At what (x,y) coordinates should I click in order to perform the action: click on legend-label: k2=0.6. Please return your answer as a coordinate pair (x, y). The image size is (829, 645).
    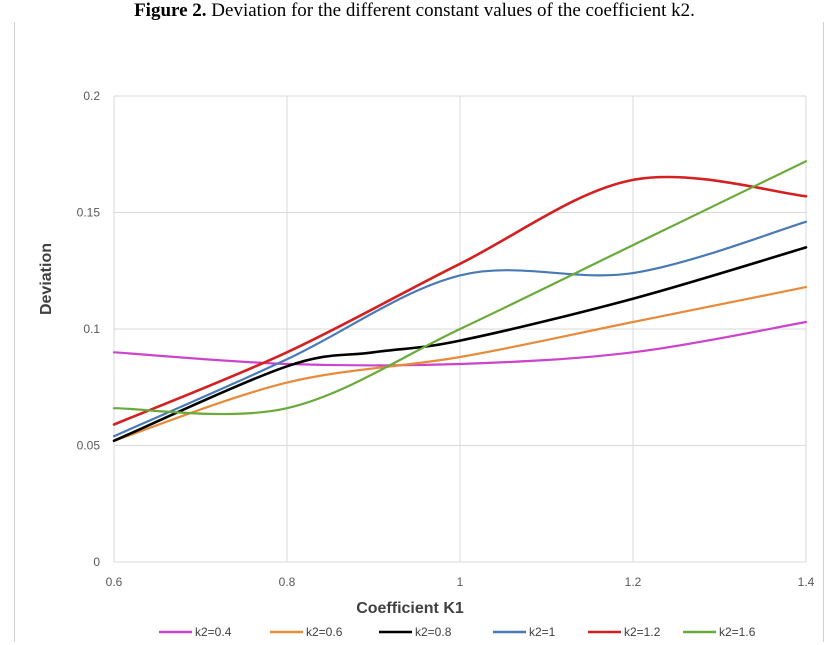
    Looking at the image, I should click on (324, 632).